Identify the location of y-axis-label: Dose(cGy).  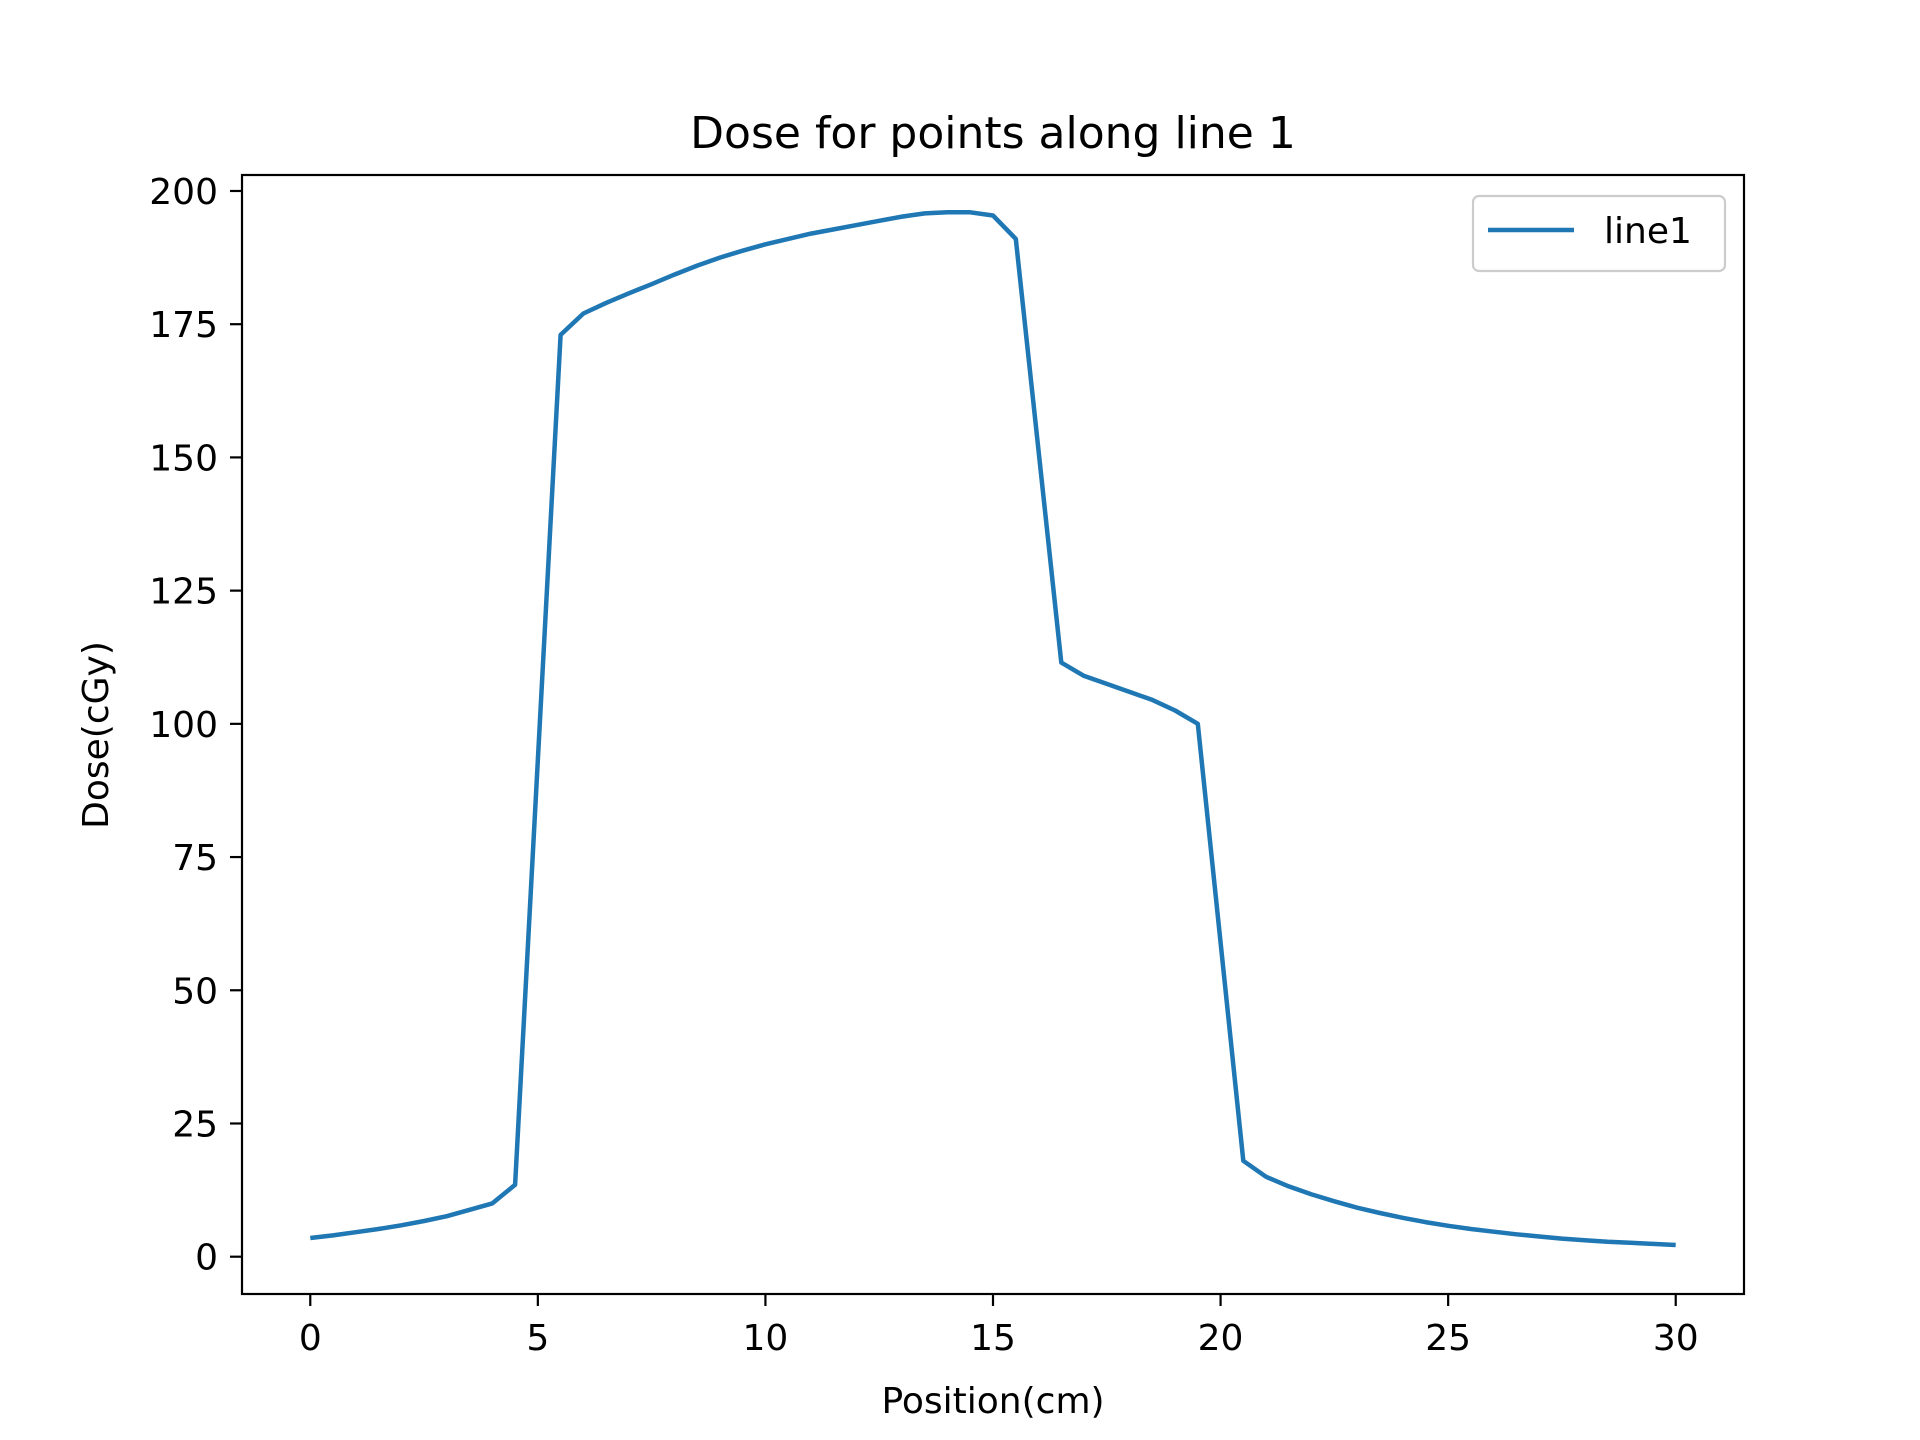
(96, 735).